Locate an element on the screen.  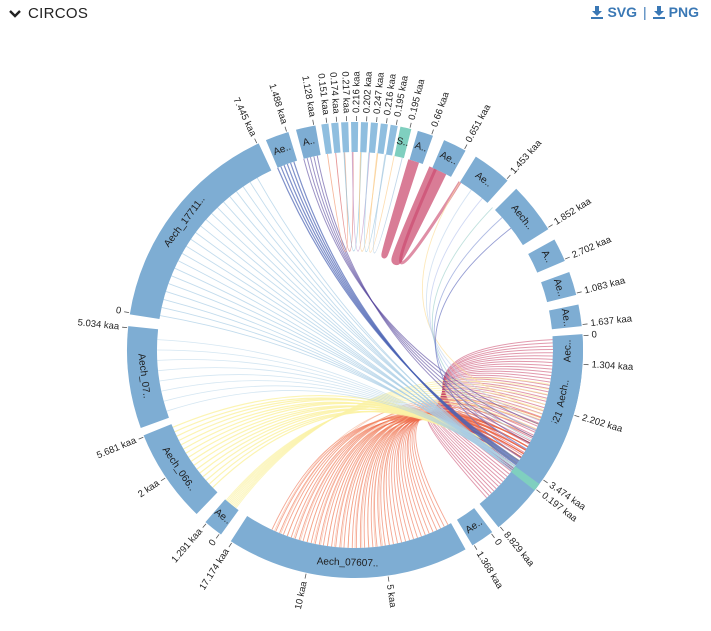
tick-label: 2.702 kaa is located at coordinates (591, 247).